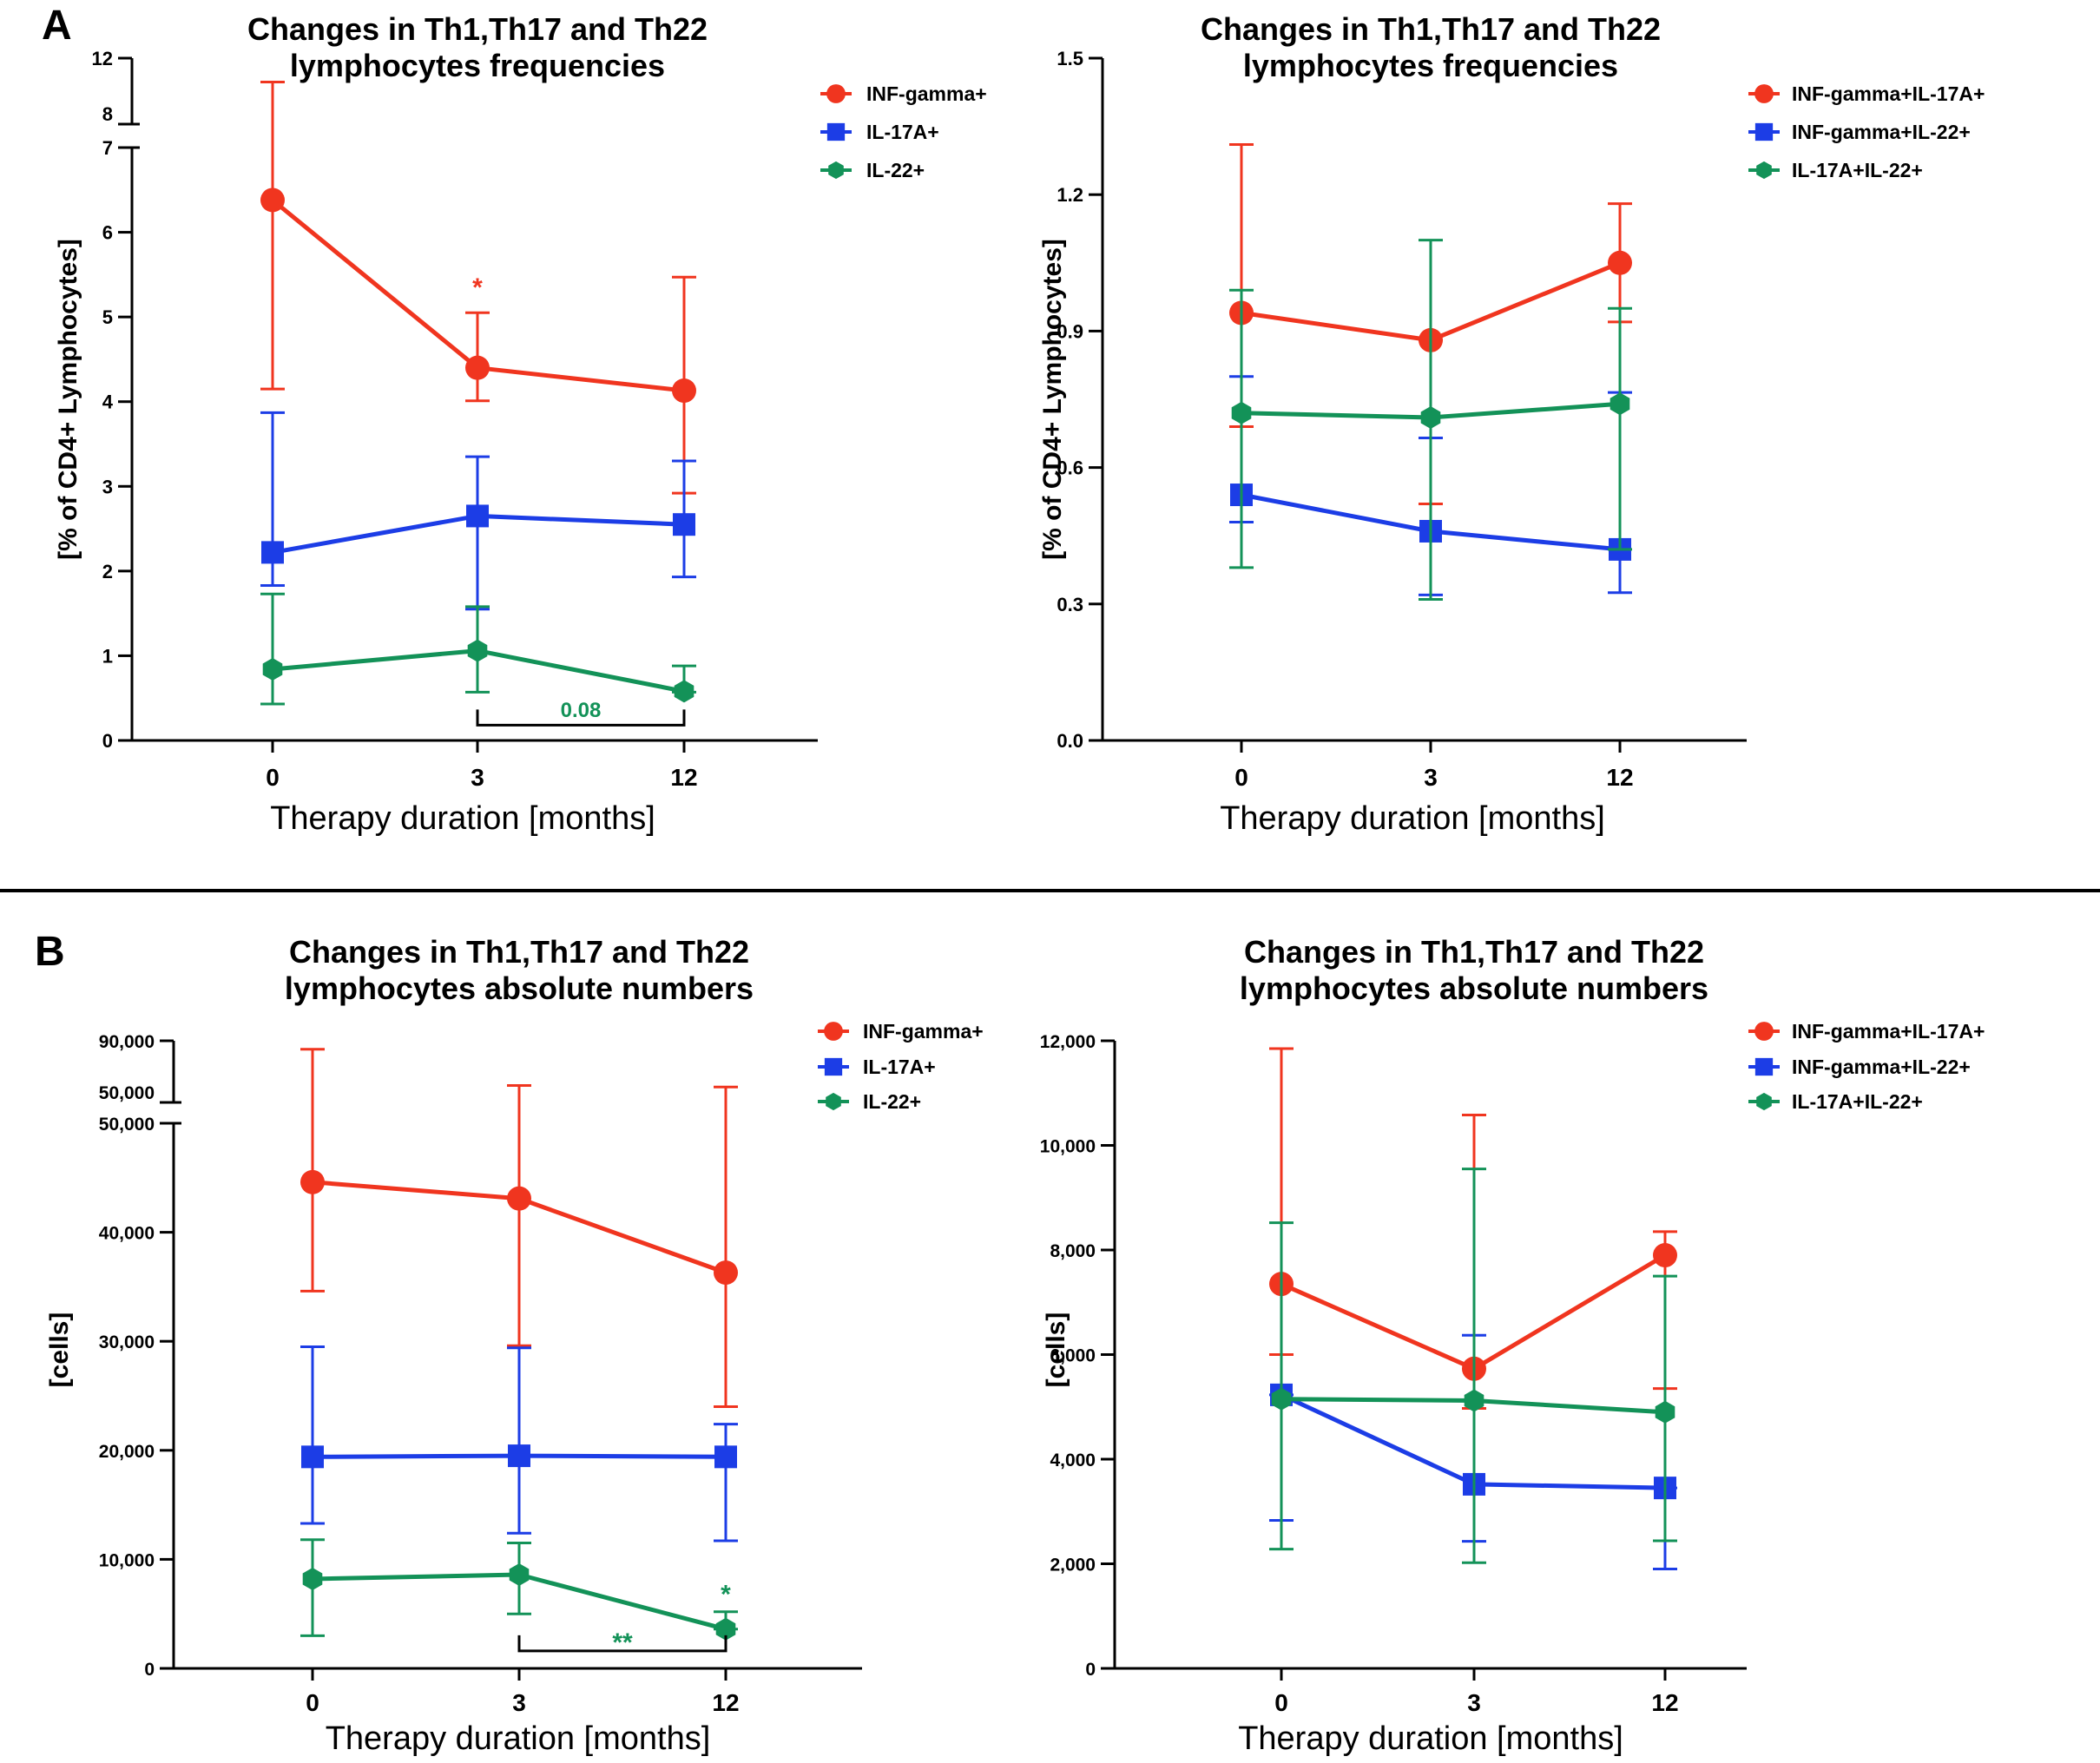  Describe the element at coordinates (892, 1102) in the screenshot. I see `legend-entry: IL-22+` at that location.